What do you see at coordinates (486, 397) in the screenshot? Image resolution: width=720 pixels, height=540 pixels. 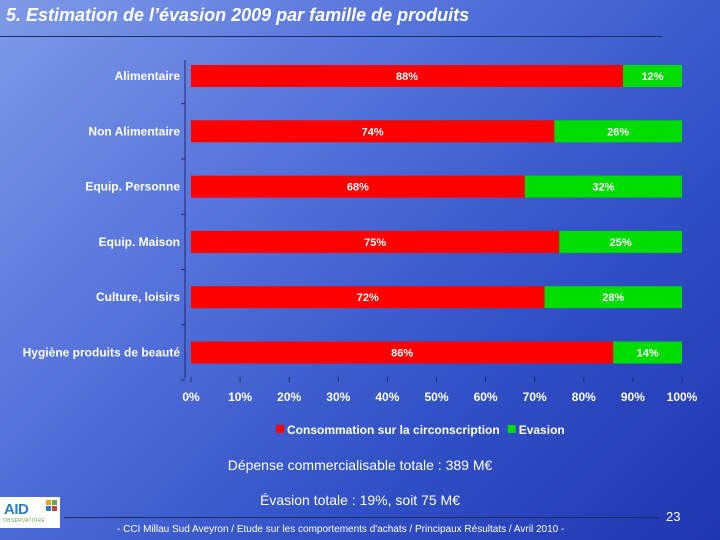 I see `x-tick-label: 60%` at bounding box center [486, 397].